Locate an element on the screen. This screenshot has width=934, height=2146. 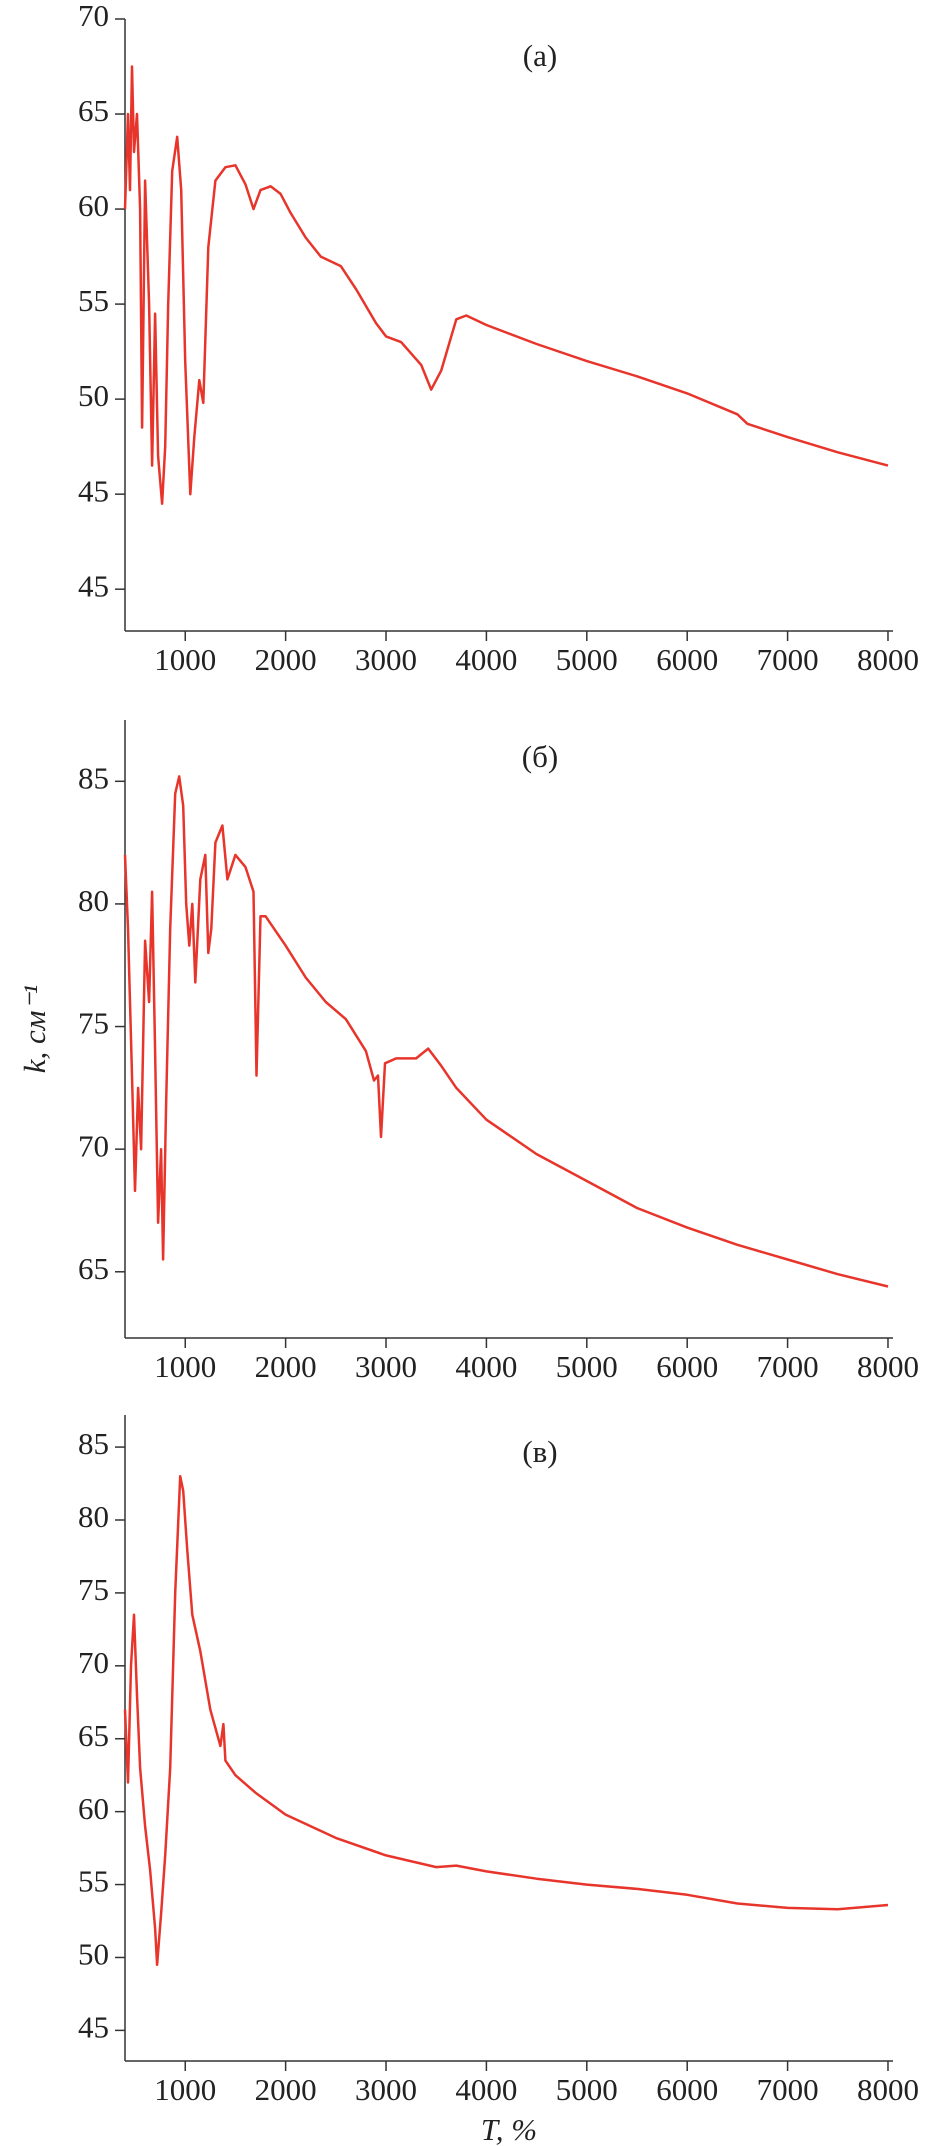
panel-label: (а) is located at coordinates (540, 55).